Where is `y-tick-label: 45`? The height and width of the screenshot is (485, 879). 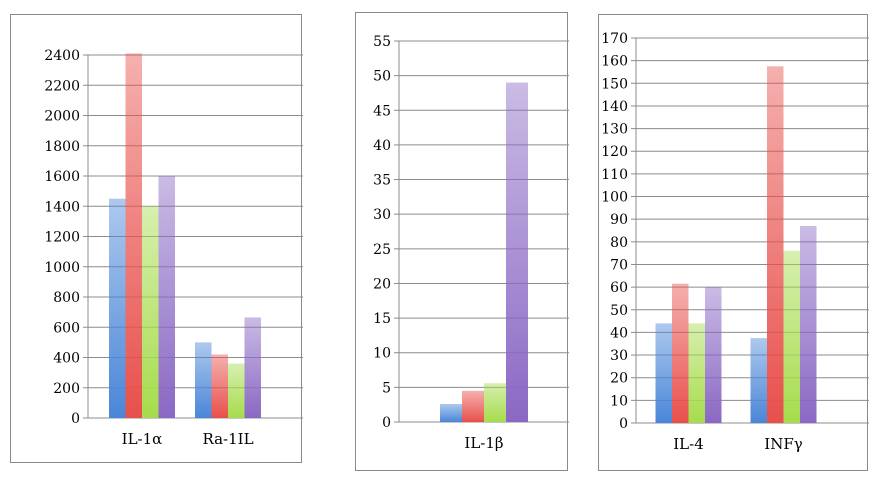
y-tick-label: 45 is located at coordinates (382, 111).